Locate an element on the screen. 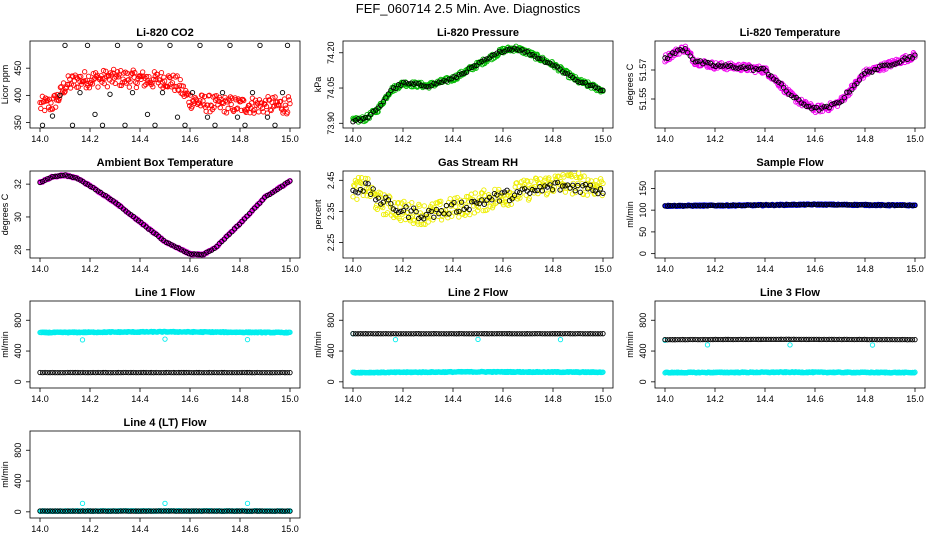 The width and height of the screenshot is (936, 540). panel-title: Line 3 Flow is located at coordinates (790, 293).